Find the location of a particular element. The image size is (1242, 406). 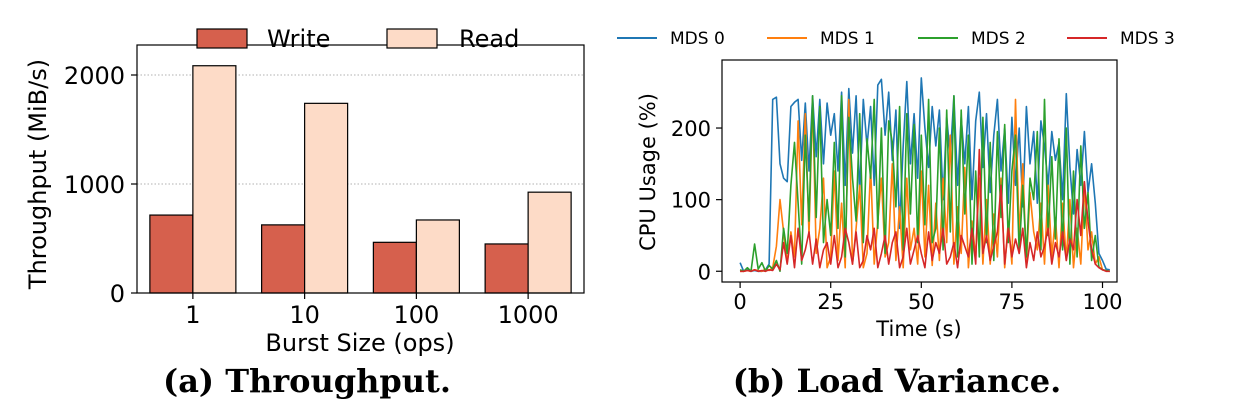

x-tick-label: 1 is located at coordinates (192, 315).